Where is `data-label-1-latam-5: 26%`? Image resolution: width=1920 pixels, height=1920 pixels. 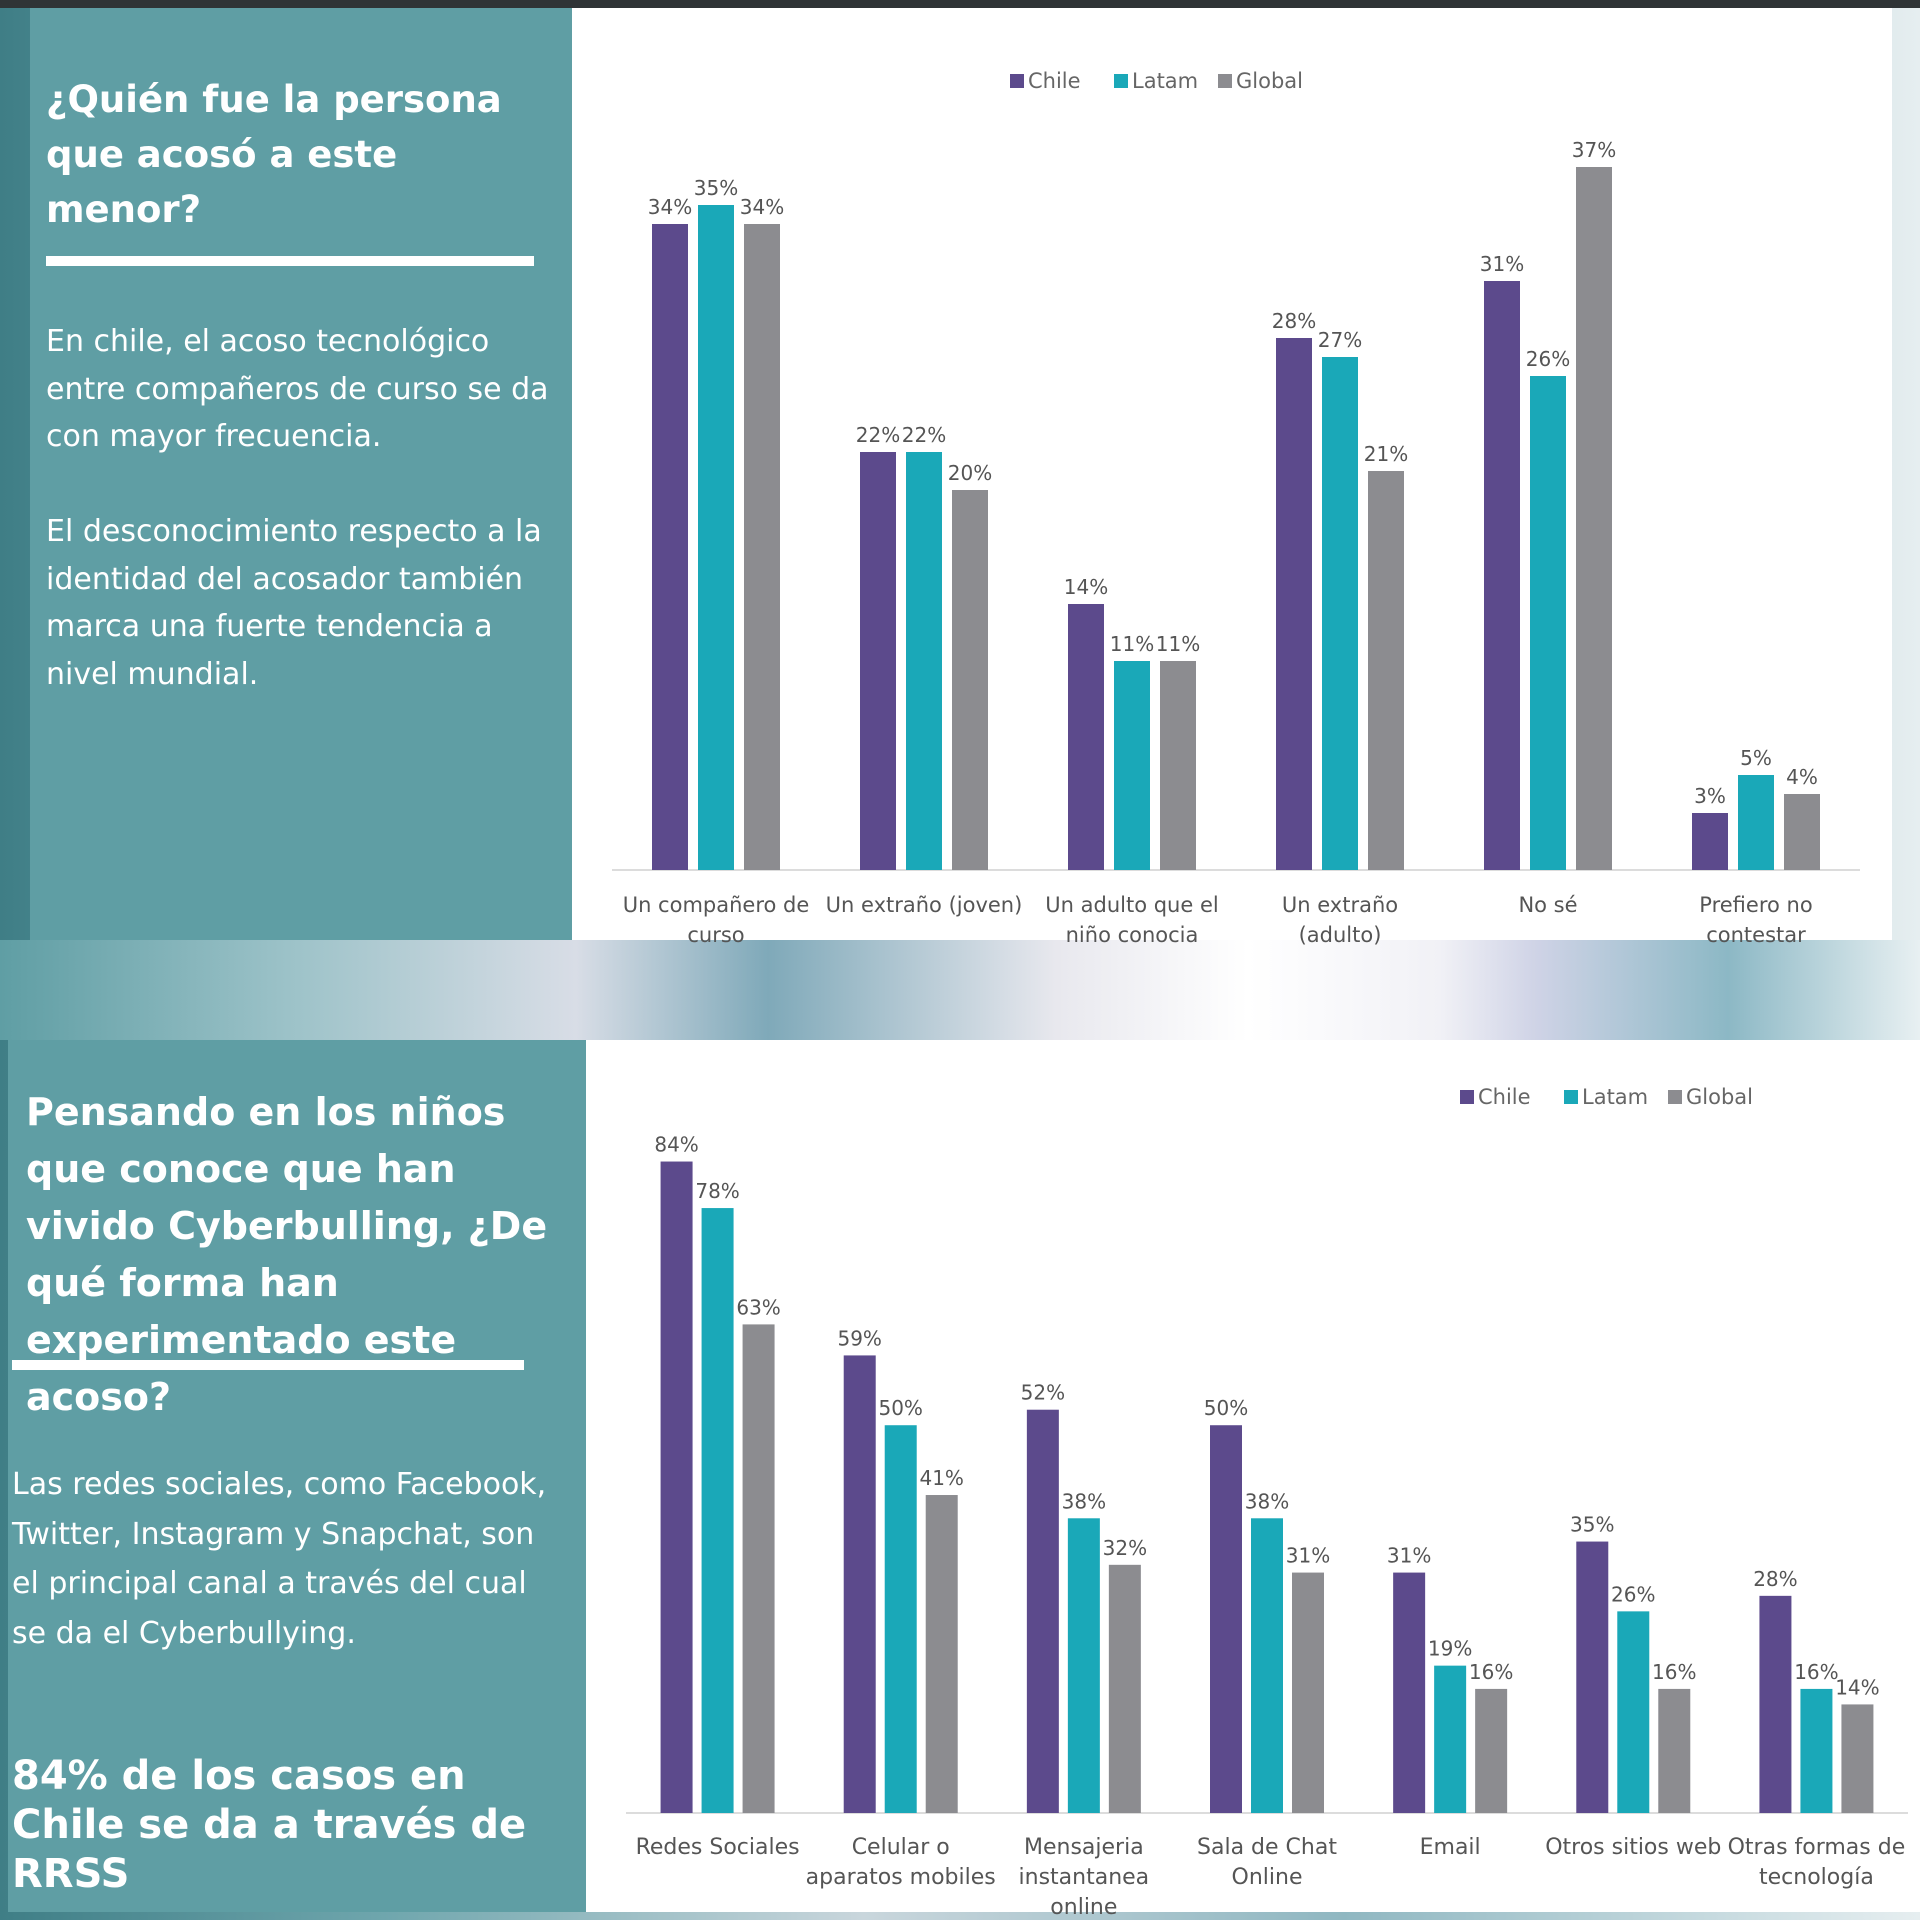 data-label-1-latam-5: 26% is located at coordinates (1548, 359).